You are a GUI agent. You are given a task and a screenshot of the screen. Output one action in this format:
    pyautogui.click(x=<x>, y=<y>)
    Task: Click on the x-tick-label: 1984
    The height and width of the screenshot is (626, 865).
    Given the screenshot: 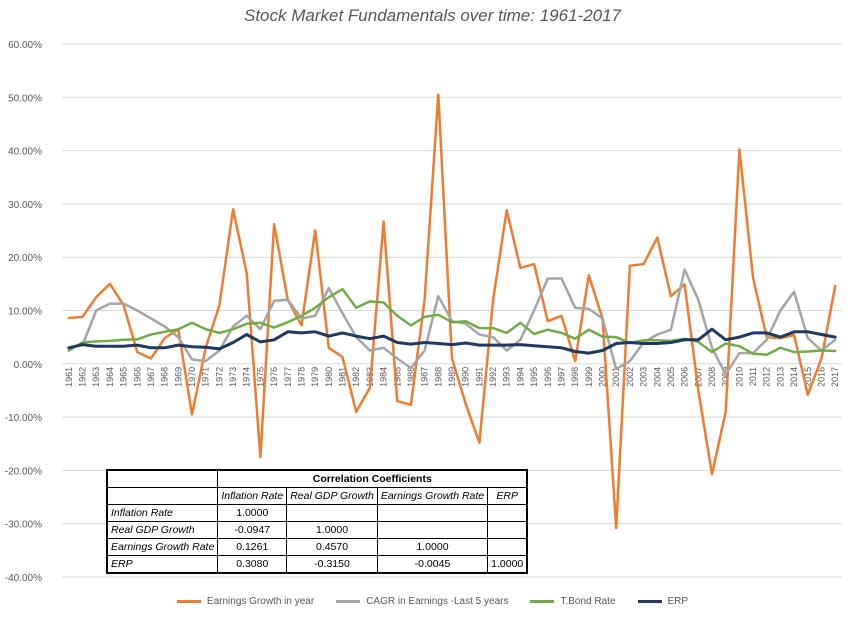 What is the action you would take?
    pyautogui.click(x=384, y=377)
    